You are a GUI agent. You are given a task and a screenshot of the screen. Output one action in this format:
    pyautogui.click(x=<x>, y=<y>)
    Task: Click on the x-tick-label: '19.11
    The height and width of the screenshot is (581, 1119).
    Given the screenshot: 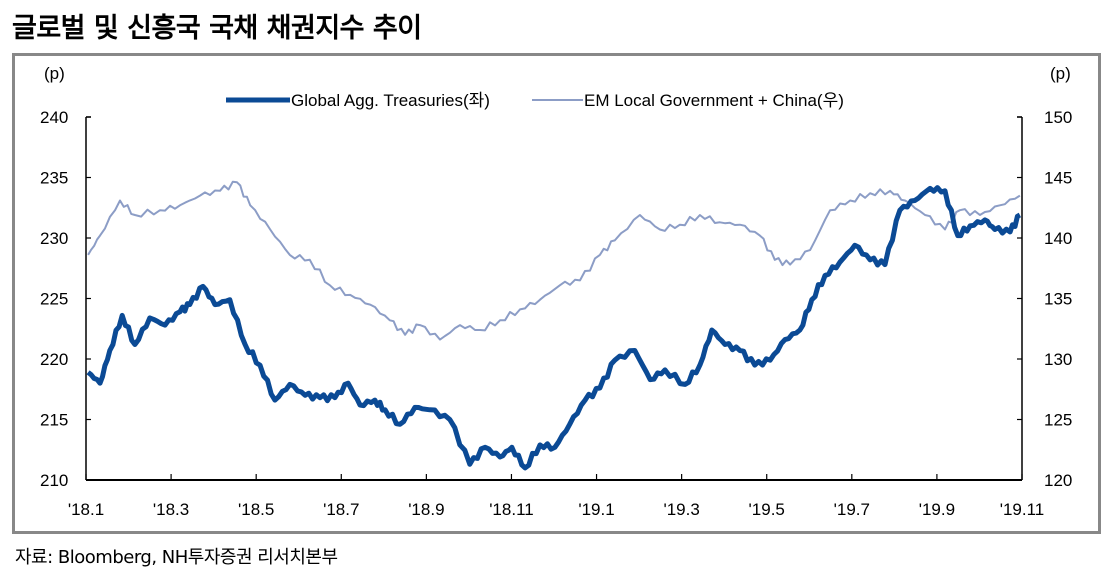 What is the action you would take?
    pyautogui.click(x=1022, y=509)
    